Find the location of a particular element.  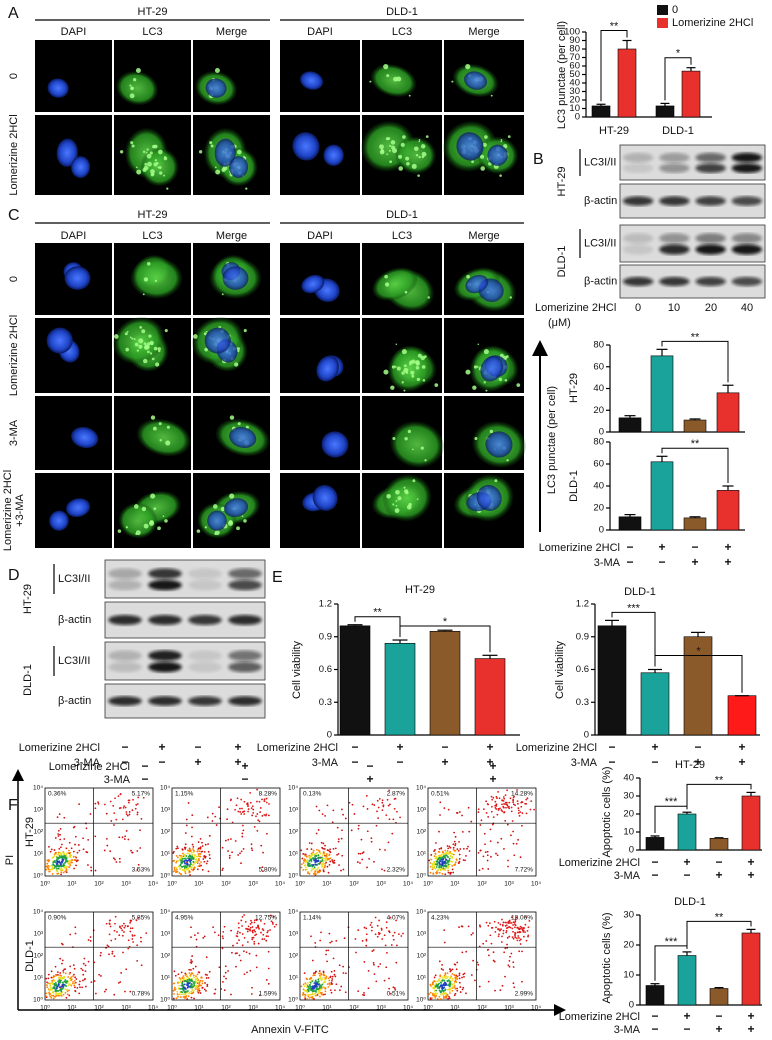

y-tick-label: 0 is located at coordinates (631, 850).